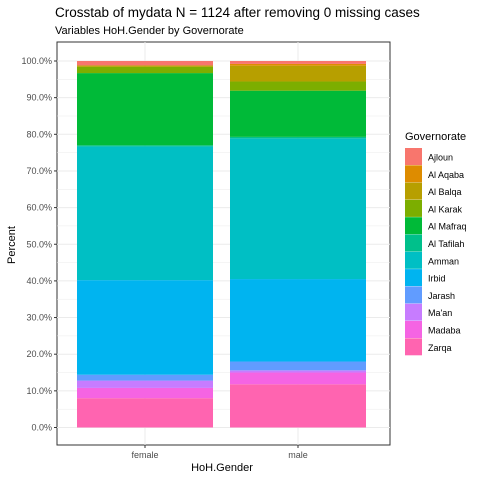  Describe the element at coordinates (39, 318) in the screenshot. I see `y-tick-label: 30.0%` at that location.